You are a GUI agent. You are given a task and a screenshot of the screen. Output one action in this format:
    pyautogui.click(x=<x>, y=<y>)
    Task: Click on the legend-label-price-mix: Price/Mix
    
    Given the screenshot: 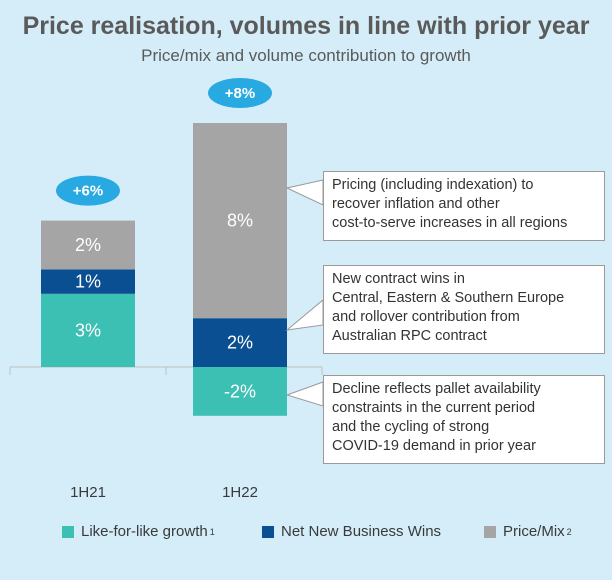 What is the action you would take?
    pyautogui.click(x=534, y=531)
    